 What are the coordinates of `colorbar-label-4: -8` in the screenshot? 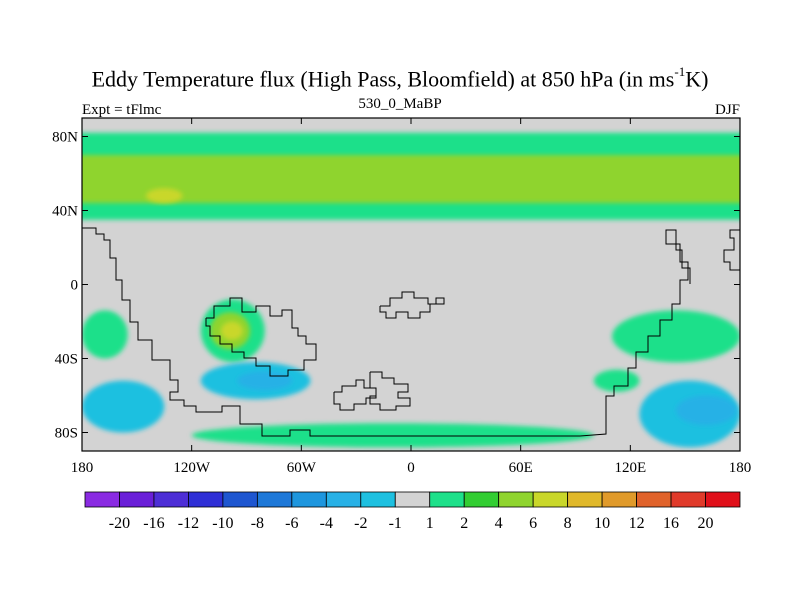 It's located at (257, 523).